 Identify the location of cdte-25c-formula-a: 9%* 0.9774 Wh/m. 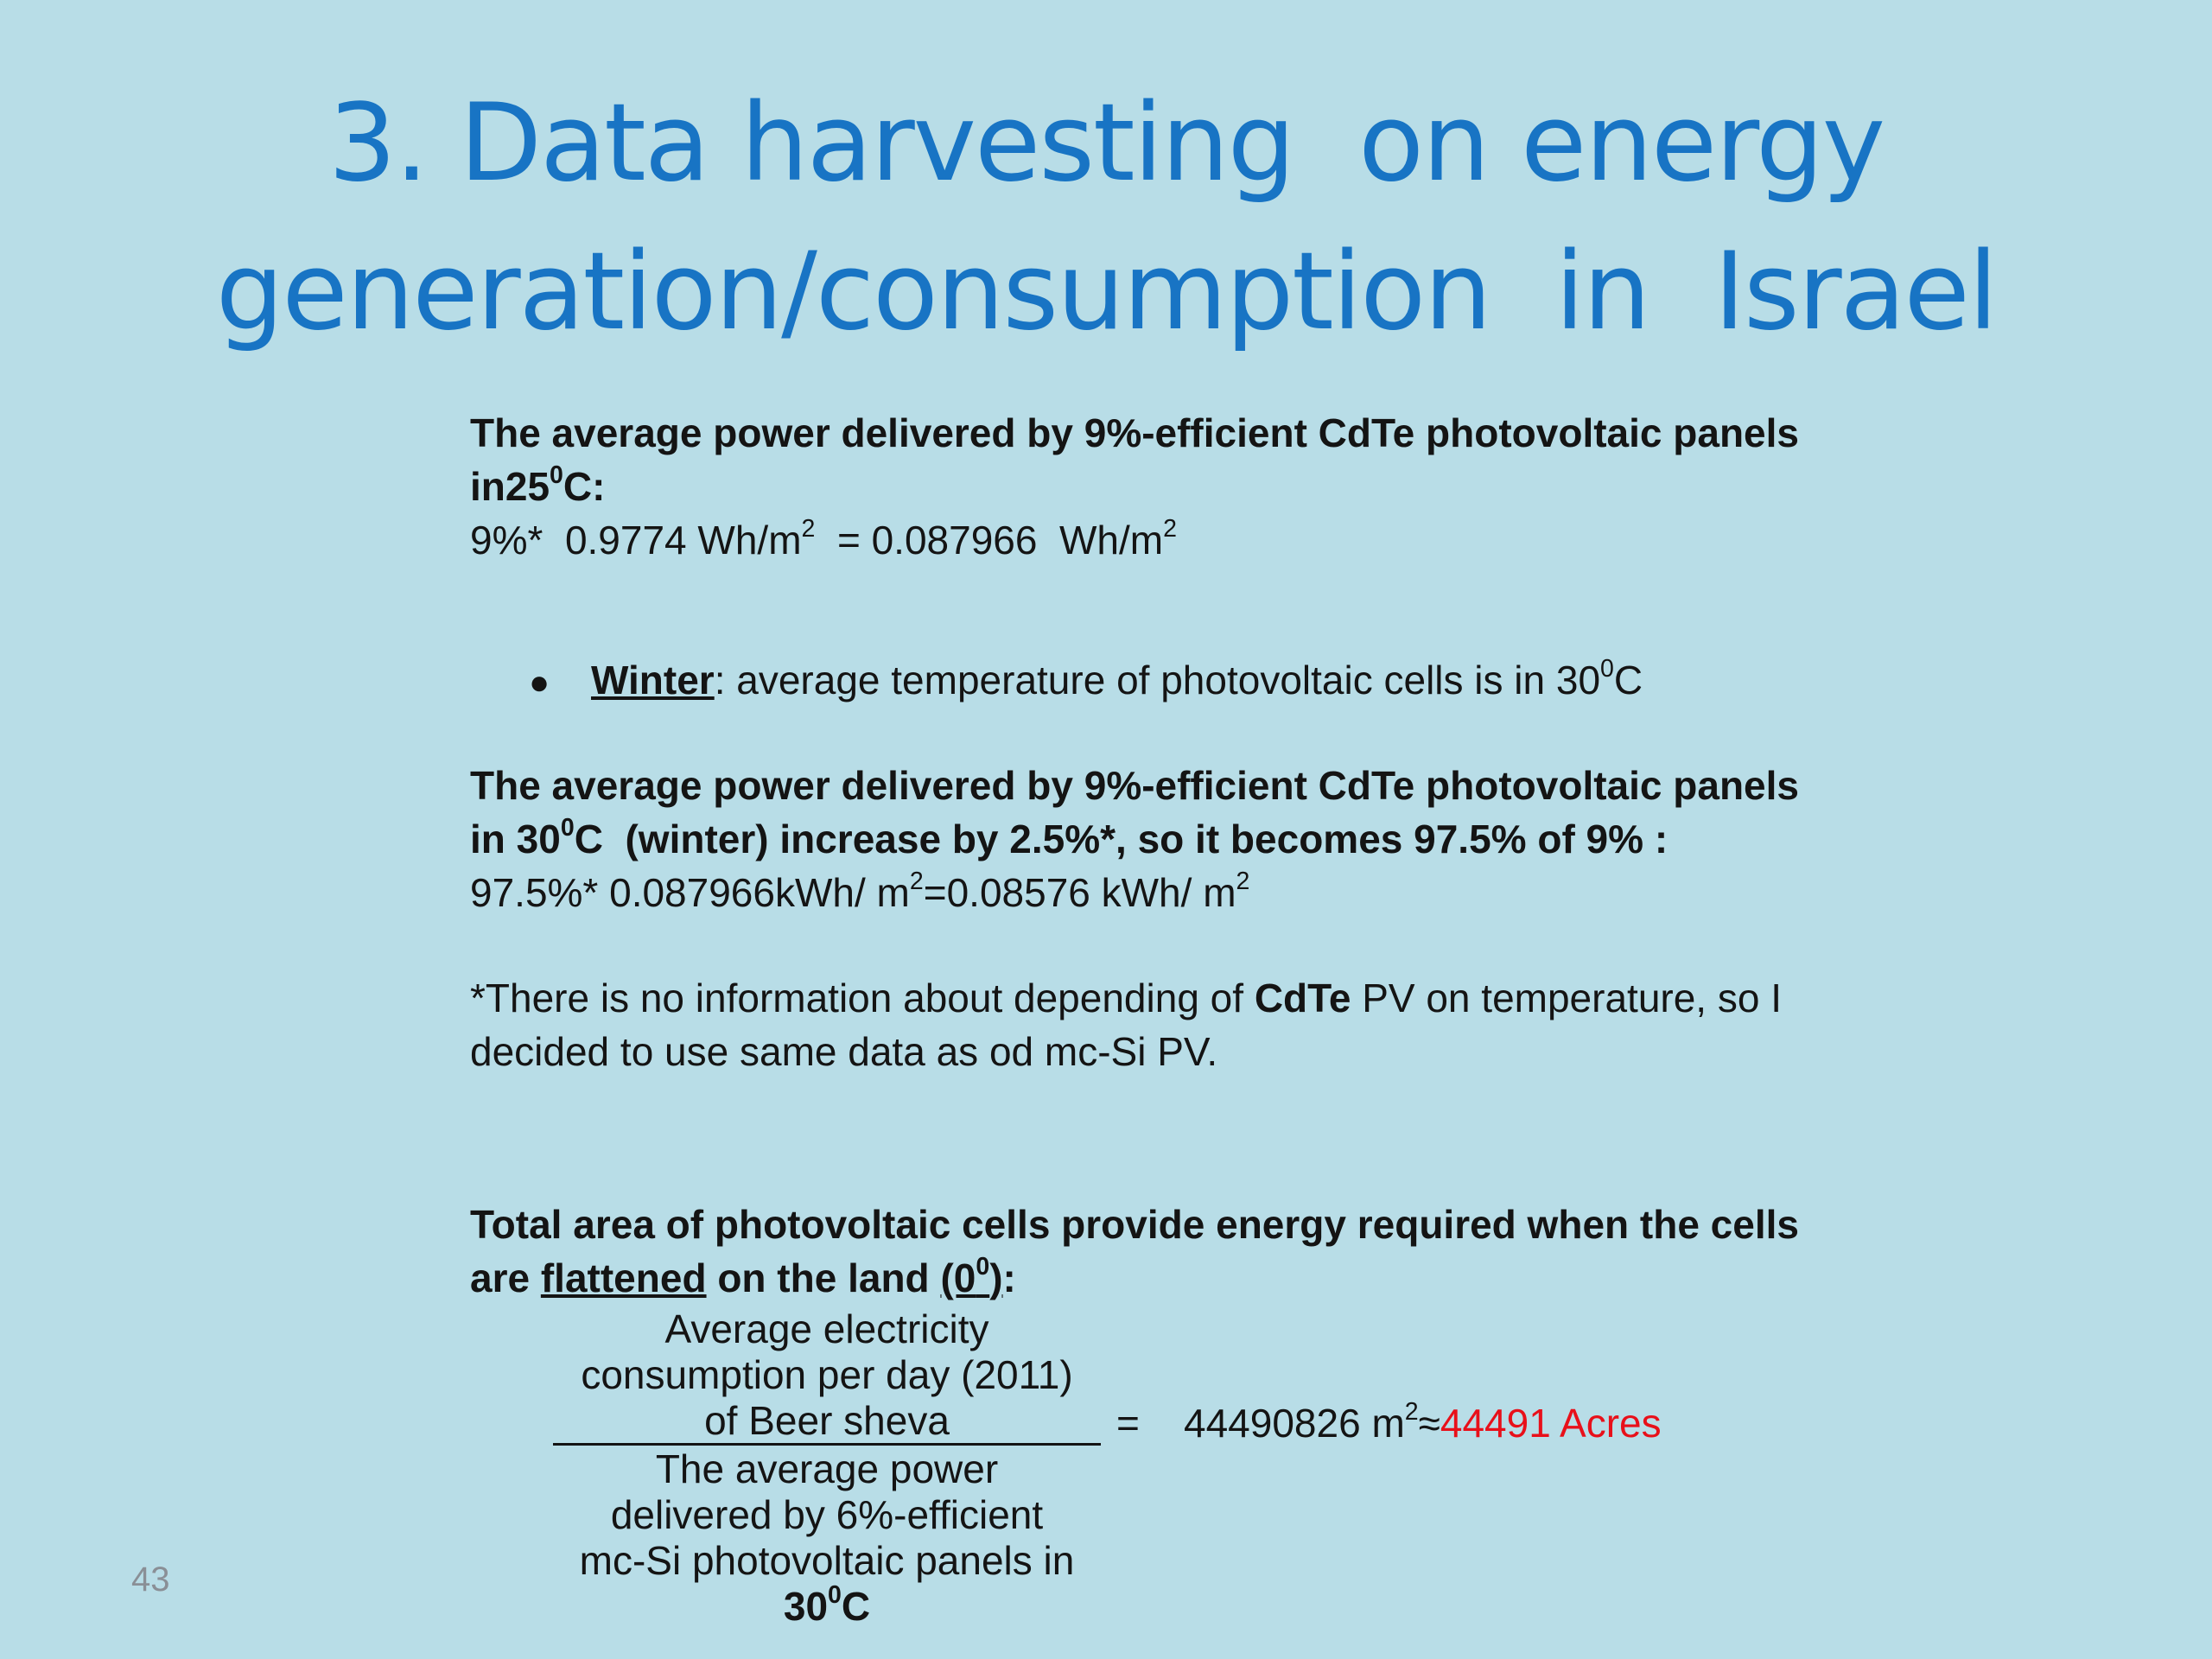
(636, 540).